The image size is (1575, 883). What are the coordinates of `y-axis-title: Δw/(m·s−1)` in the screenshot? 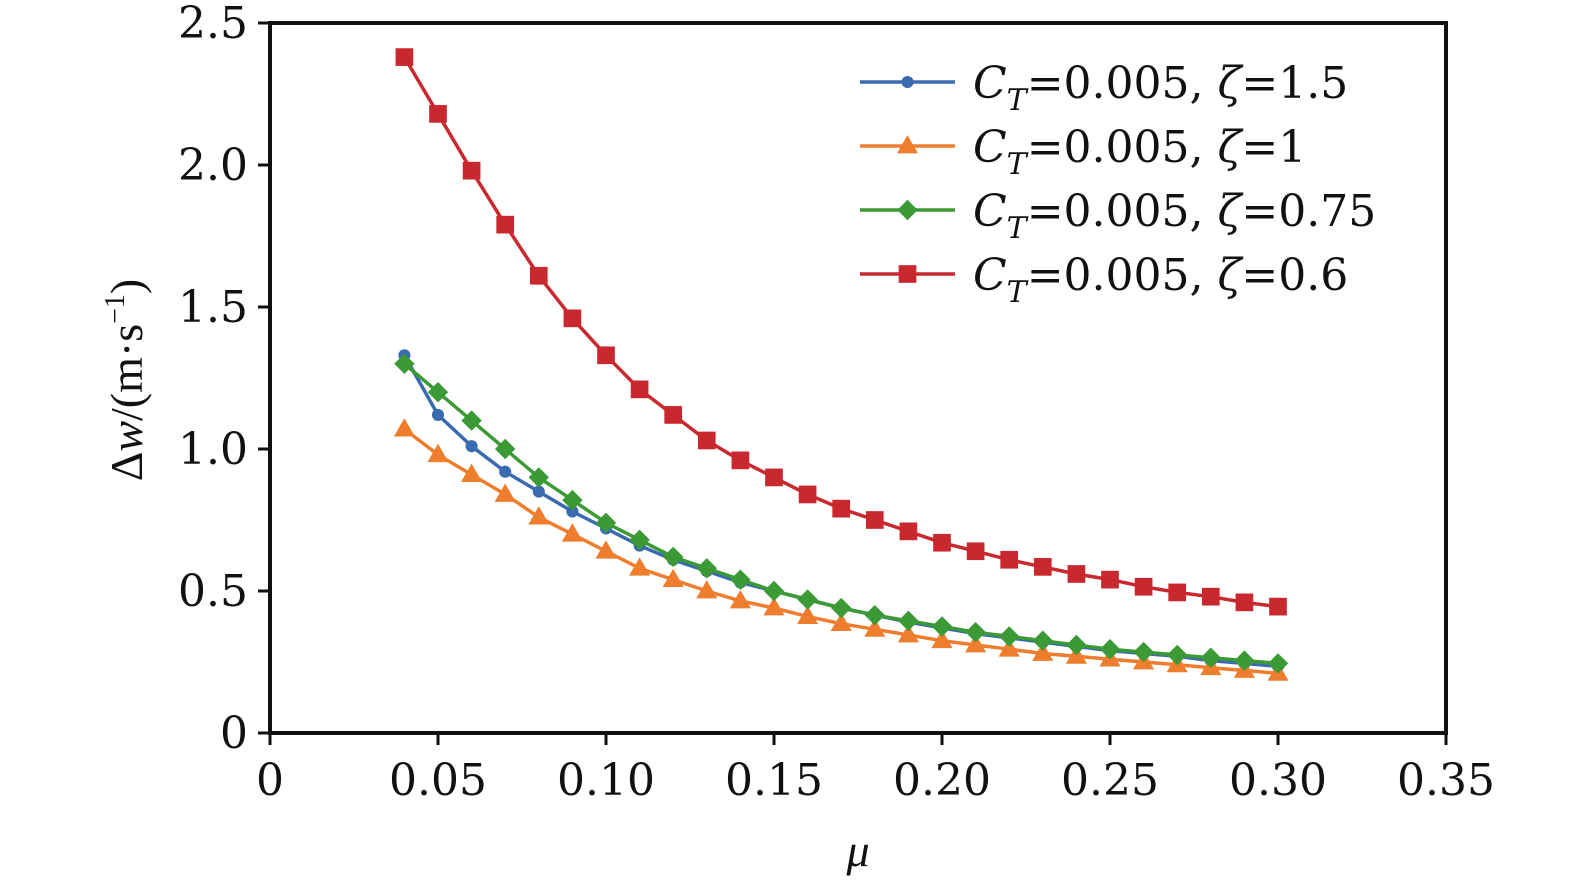 It's located at (126, 380).